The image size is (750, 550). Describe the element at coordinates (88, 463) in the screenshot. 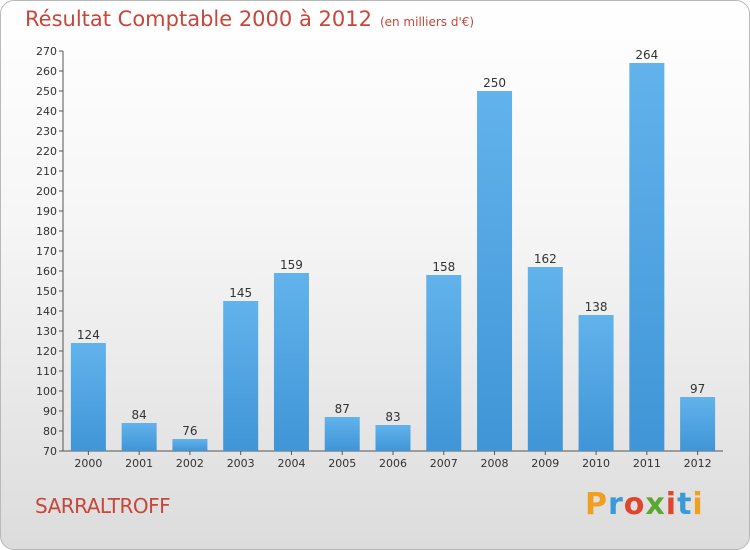

I see `x-tick-label: 2000` at that location.